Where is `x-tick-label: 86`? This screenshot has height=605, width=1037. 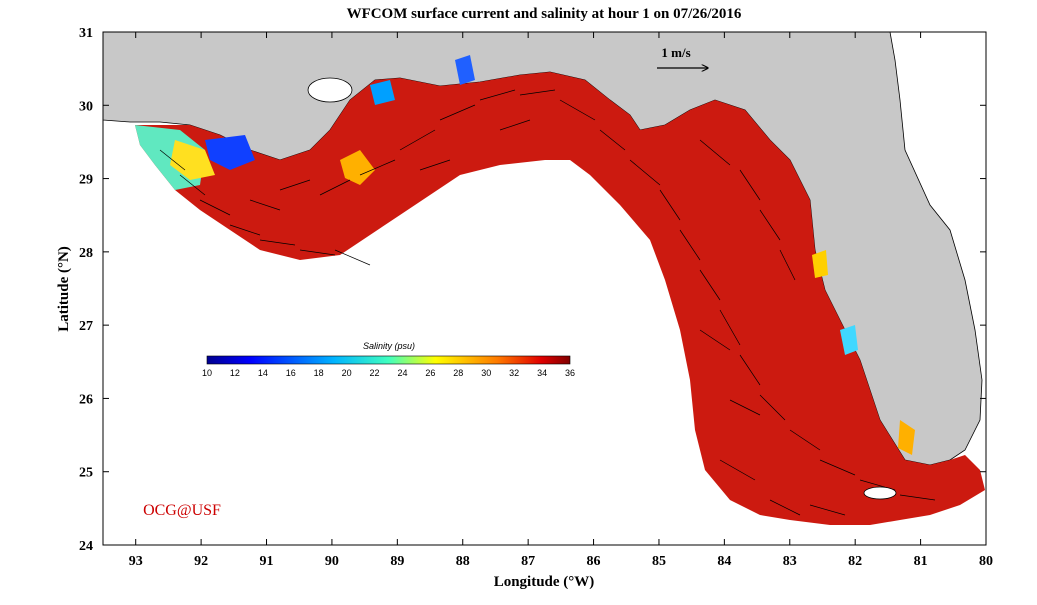
x-tick-label: 86 is located at coordinates (594, 561).